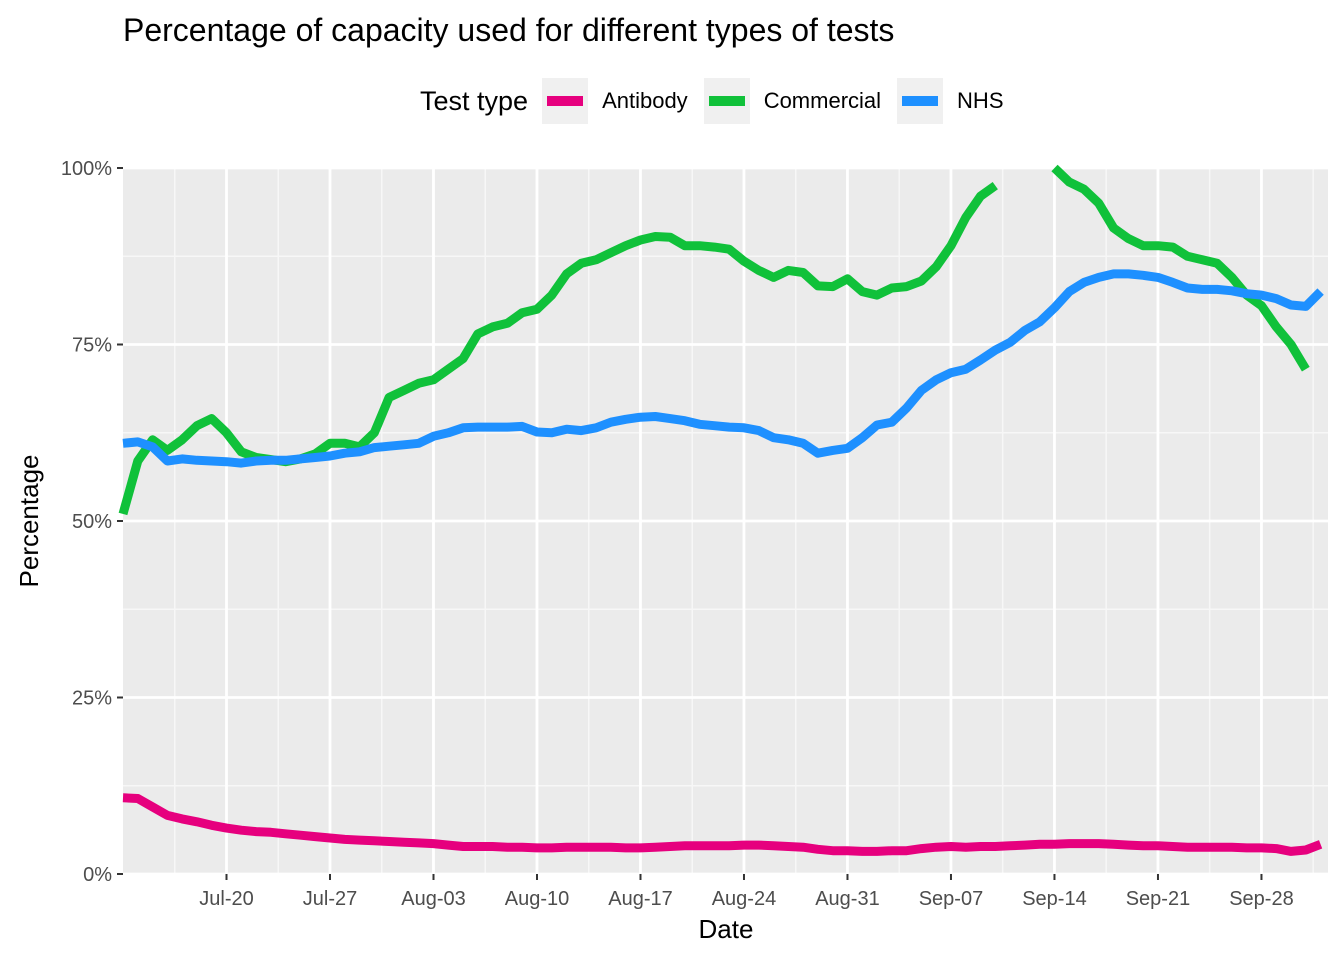 The height and width of the screenshot is (960, 1344). Describe the element at coordinates (951, 899) in the screenshot. I see `x-tick-label: Sep-07` at that location.